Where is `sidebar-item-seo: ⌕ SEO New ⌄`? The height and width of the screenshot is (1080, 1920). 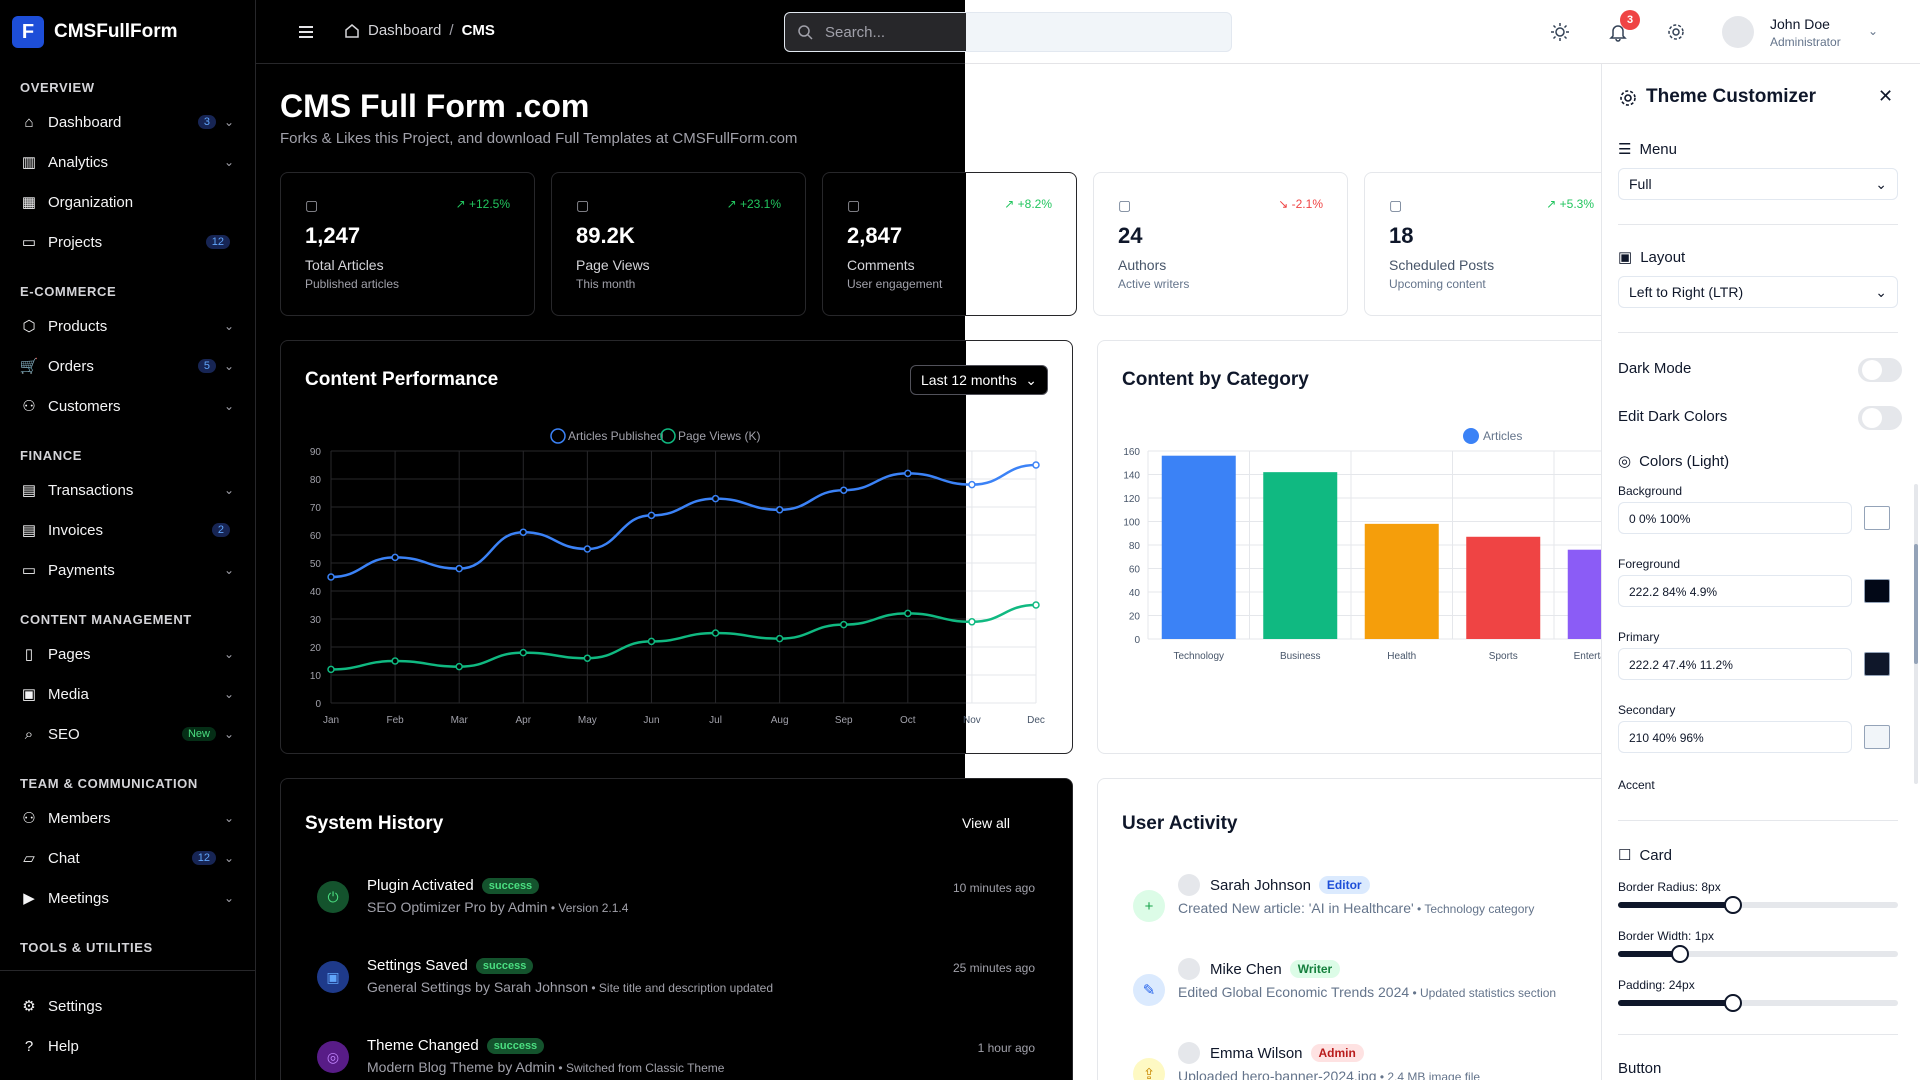 sidebar-item-seo: ⌕ SEO New ⌄ is located at coordinates (128, 734).